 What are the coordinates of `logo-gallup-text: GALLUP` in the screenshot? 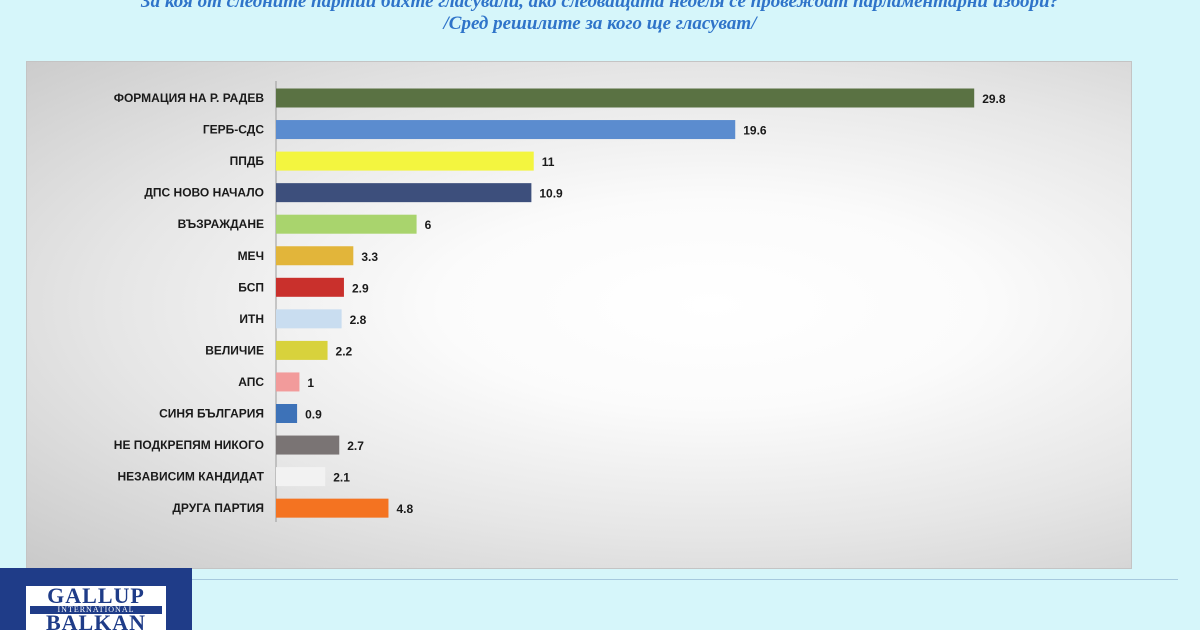 It's located at (96, 597).